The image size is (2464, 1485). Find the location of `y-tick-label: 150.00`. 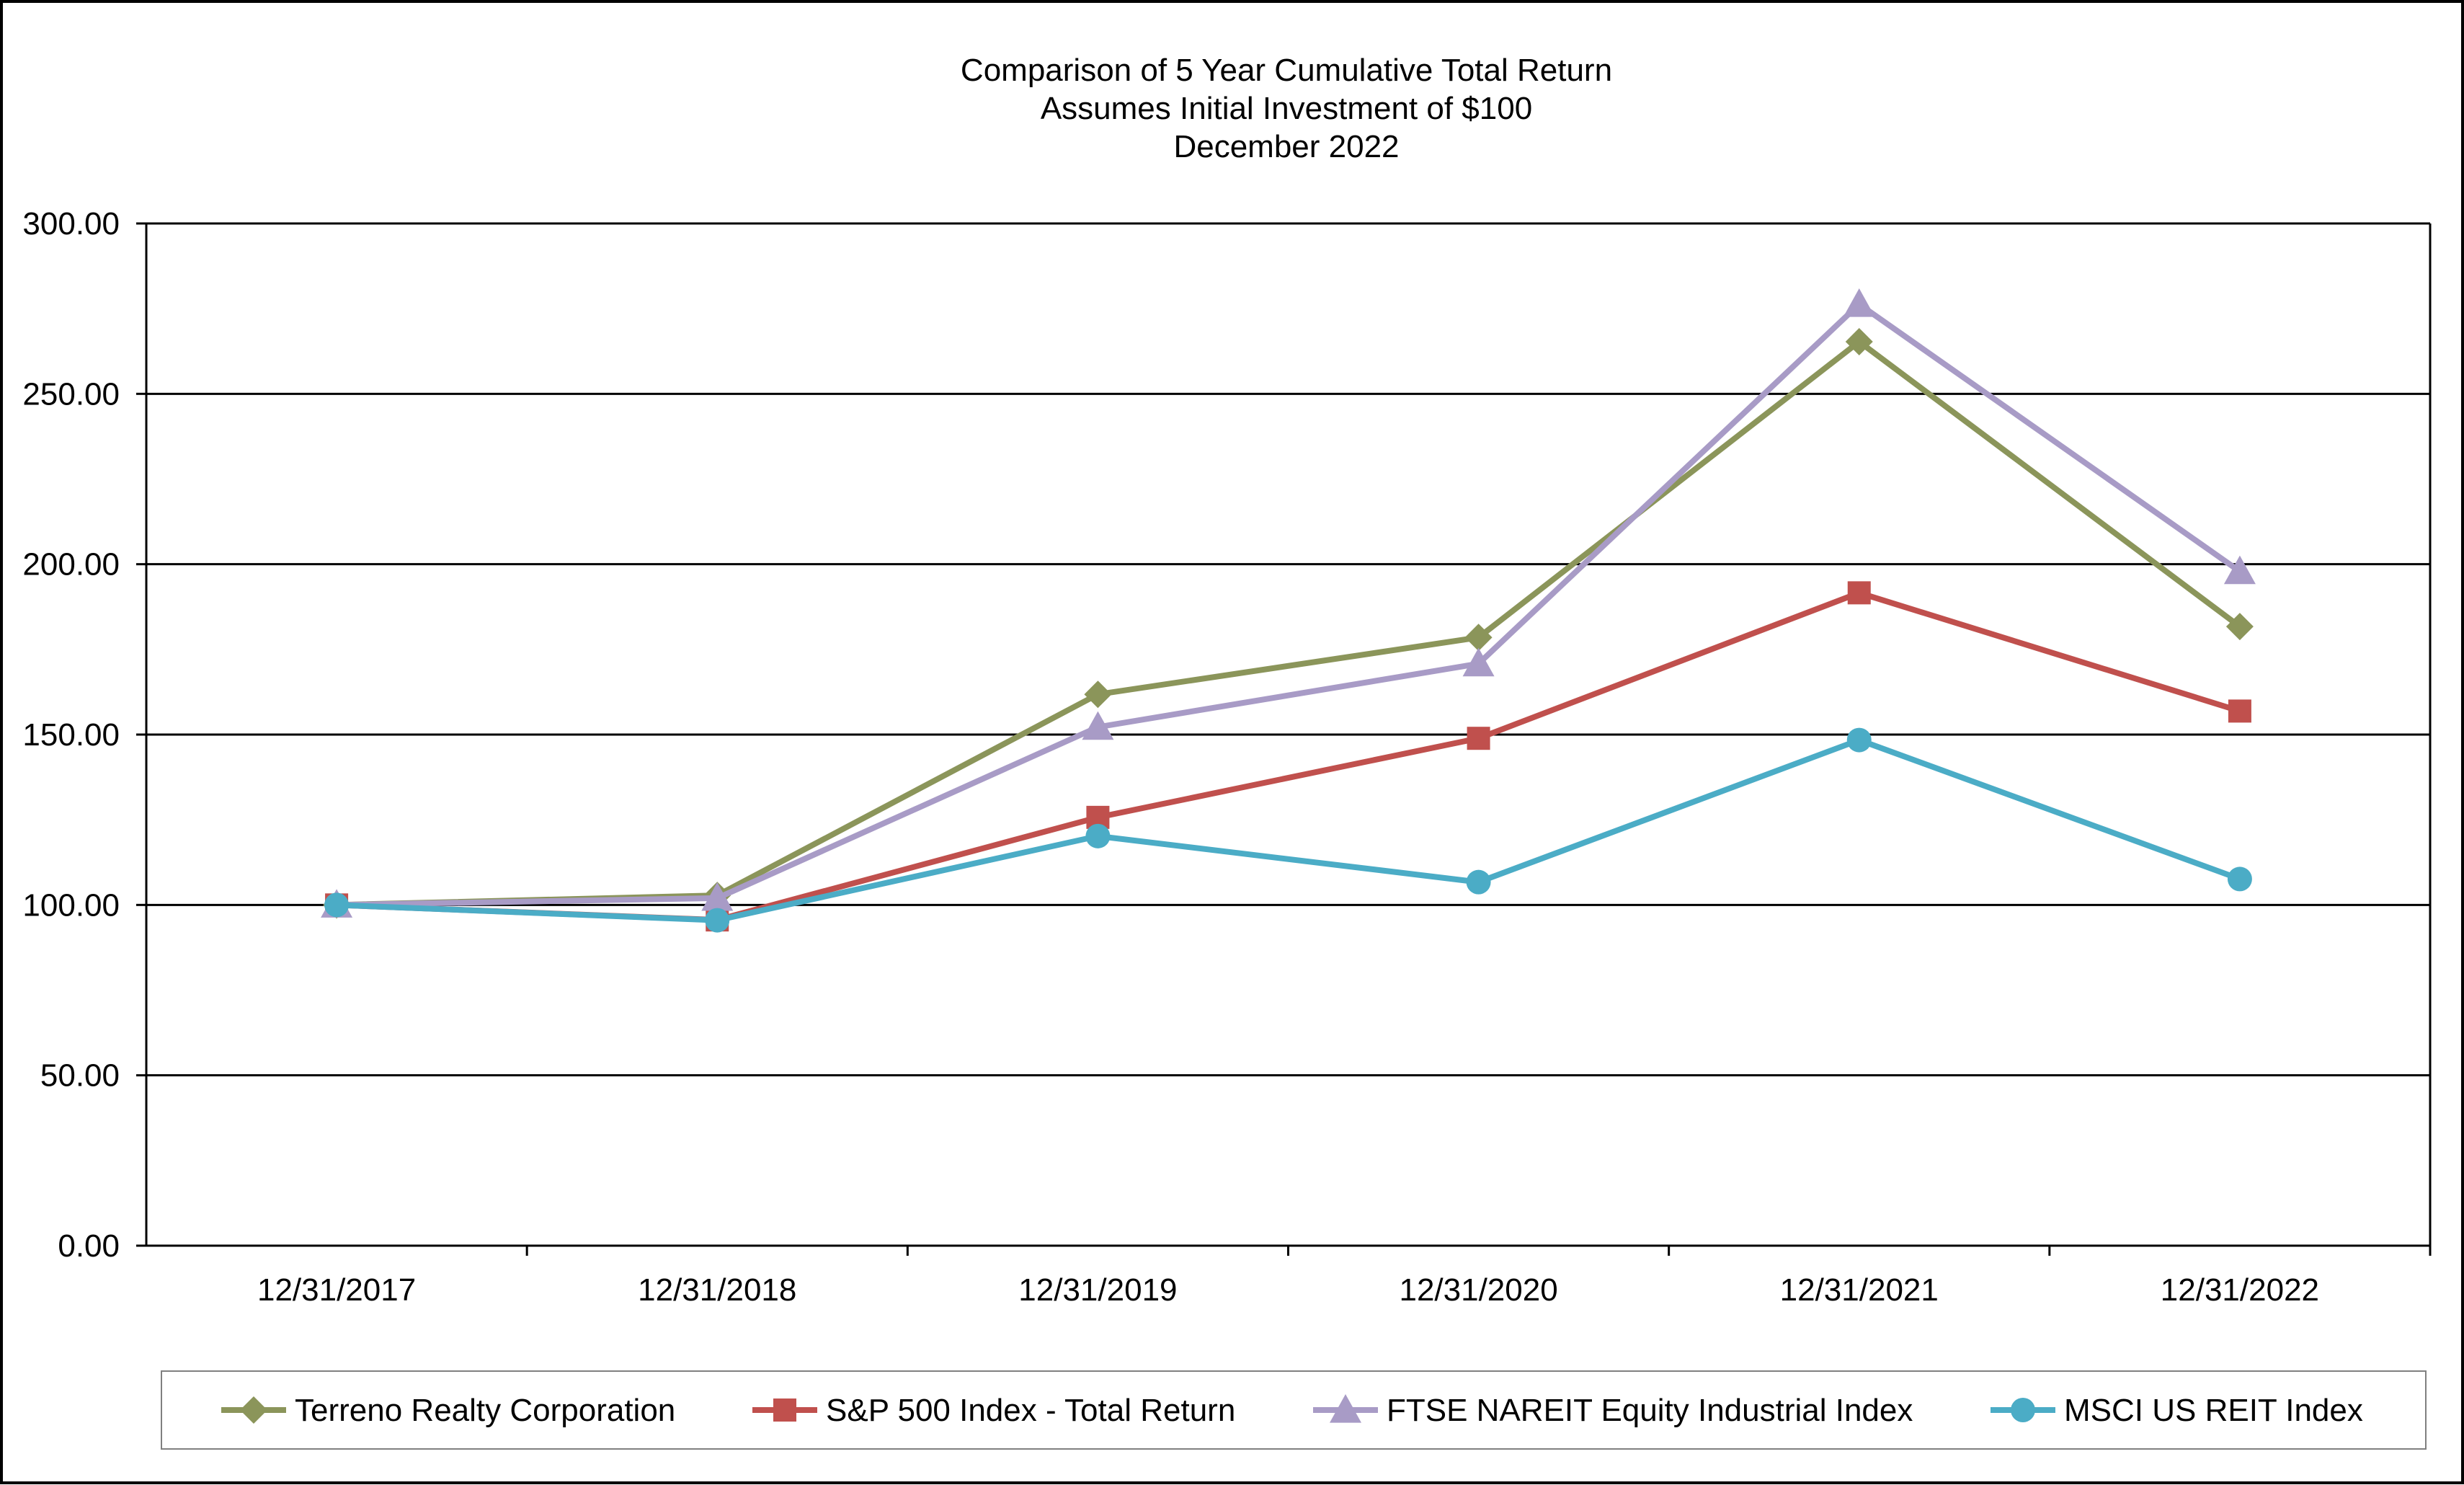

y-tick-label: 150.00 is located at coordinates (71, 735).